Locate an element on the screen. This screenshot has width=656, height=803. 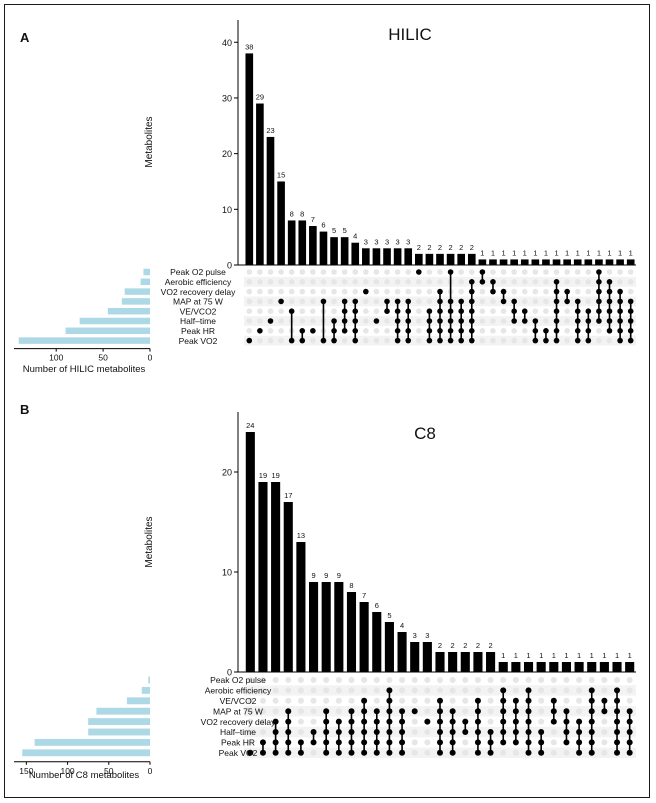
y-tick-label: 0 is located at coordinates (229, 673).